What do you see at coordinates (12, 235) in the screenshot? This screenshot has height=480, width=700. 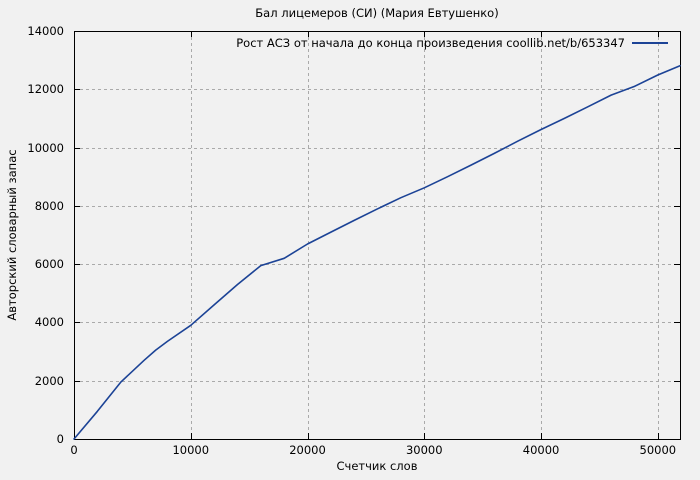 I see `y-axis-label: Авторский словарный запас` at bounding box center [12, 235].